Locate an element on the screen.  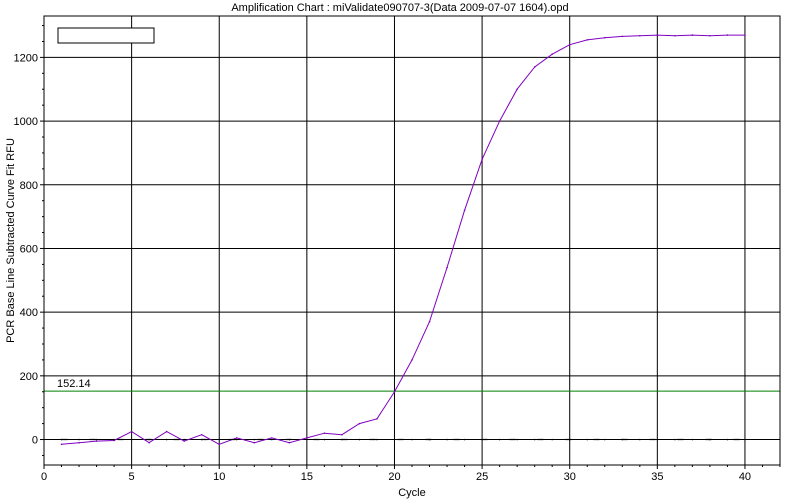
x-tick-label: 0 is located at coordinates (44, 477).